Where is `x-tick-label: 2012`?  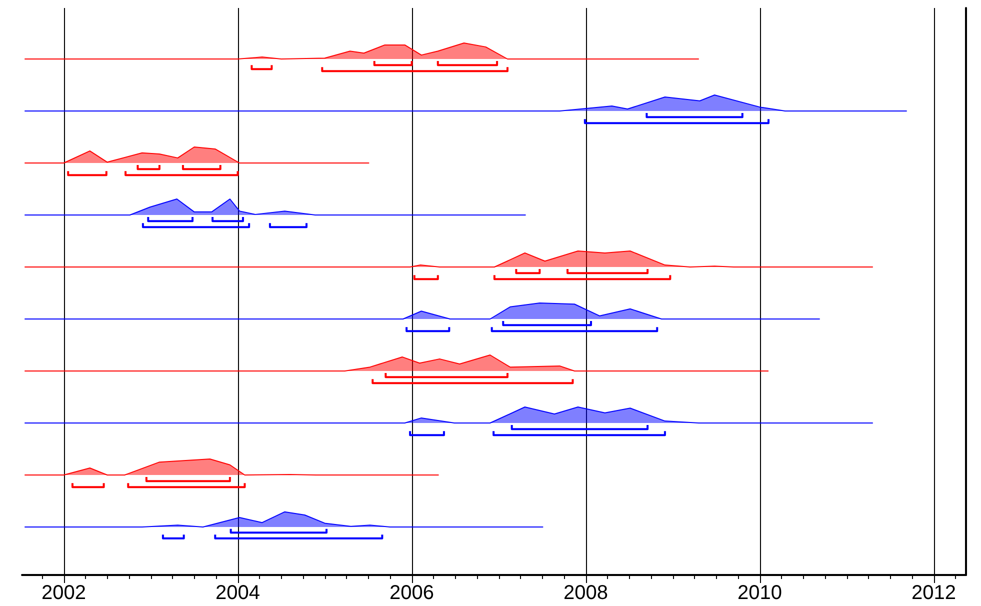 x-tick-label: 2012 is located at coordinates (934, 593).